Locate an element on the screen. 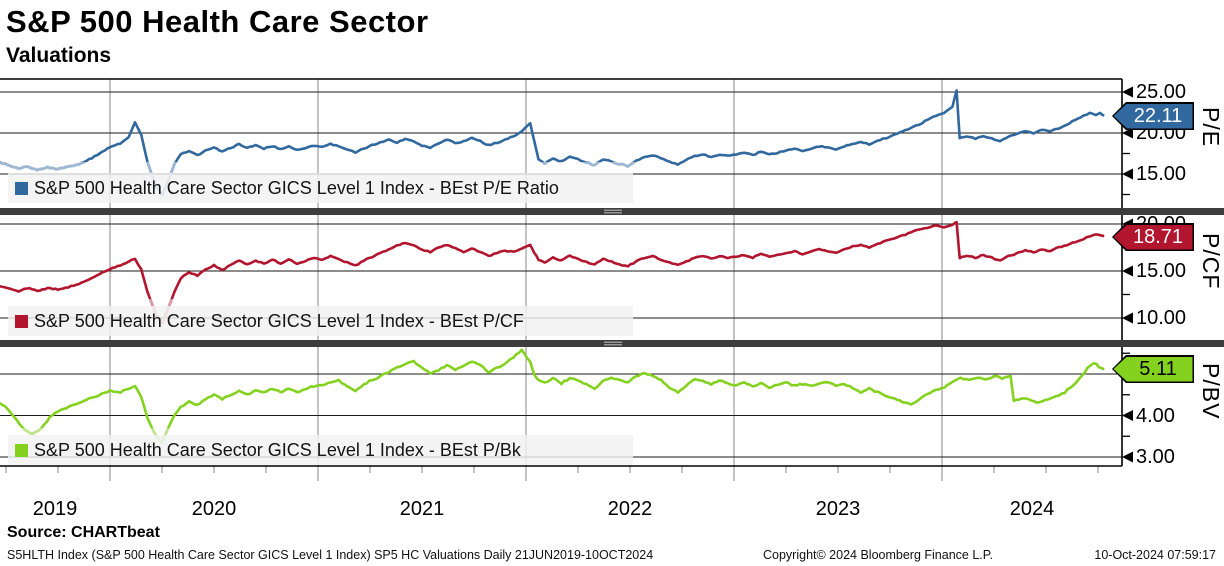 The width and height of the screenshot is (1224, 566). last-value-label: 18.71 is located at coordinates (1153, 237).